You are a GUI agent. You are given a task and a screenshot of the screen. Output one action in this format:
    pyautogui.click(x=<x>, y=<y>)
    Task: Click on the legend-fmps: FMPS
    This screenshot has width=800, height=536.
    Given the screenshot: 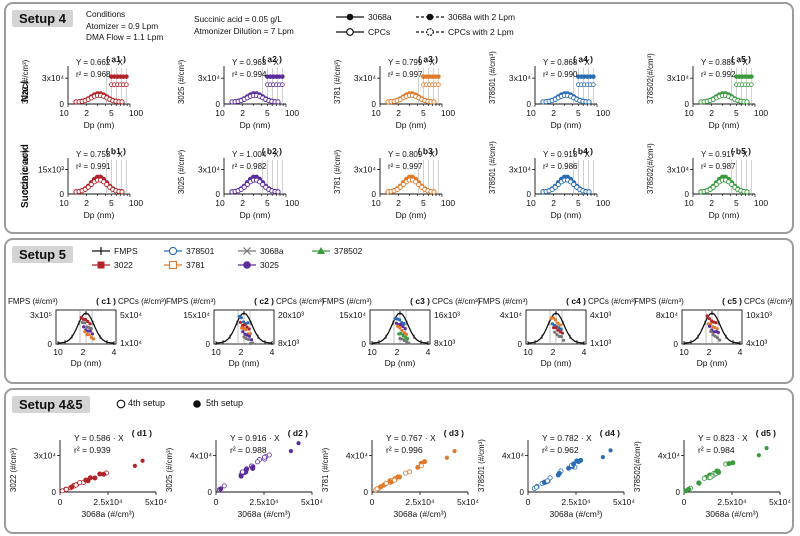 What is the action you would take?
    pyautogui.click(x=126, y=251)
    